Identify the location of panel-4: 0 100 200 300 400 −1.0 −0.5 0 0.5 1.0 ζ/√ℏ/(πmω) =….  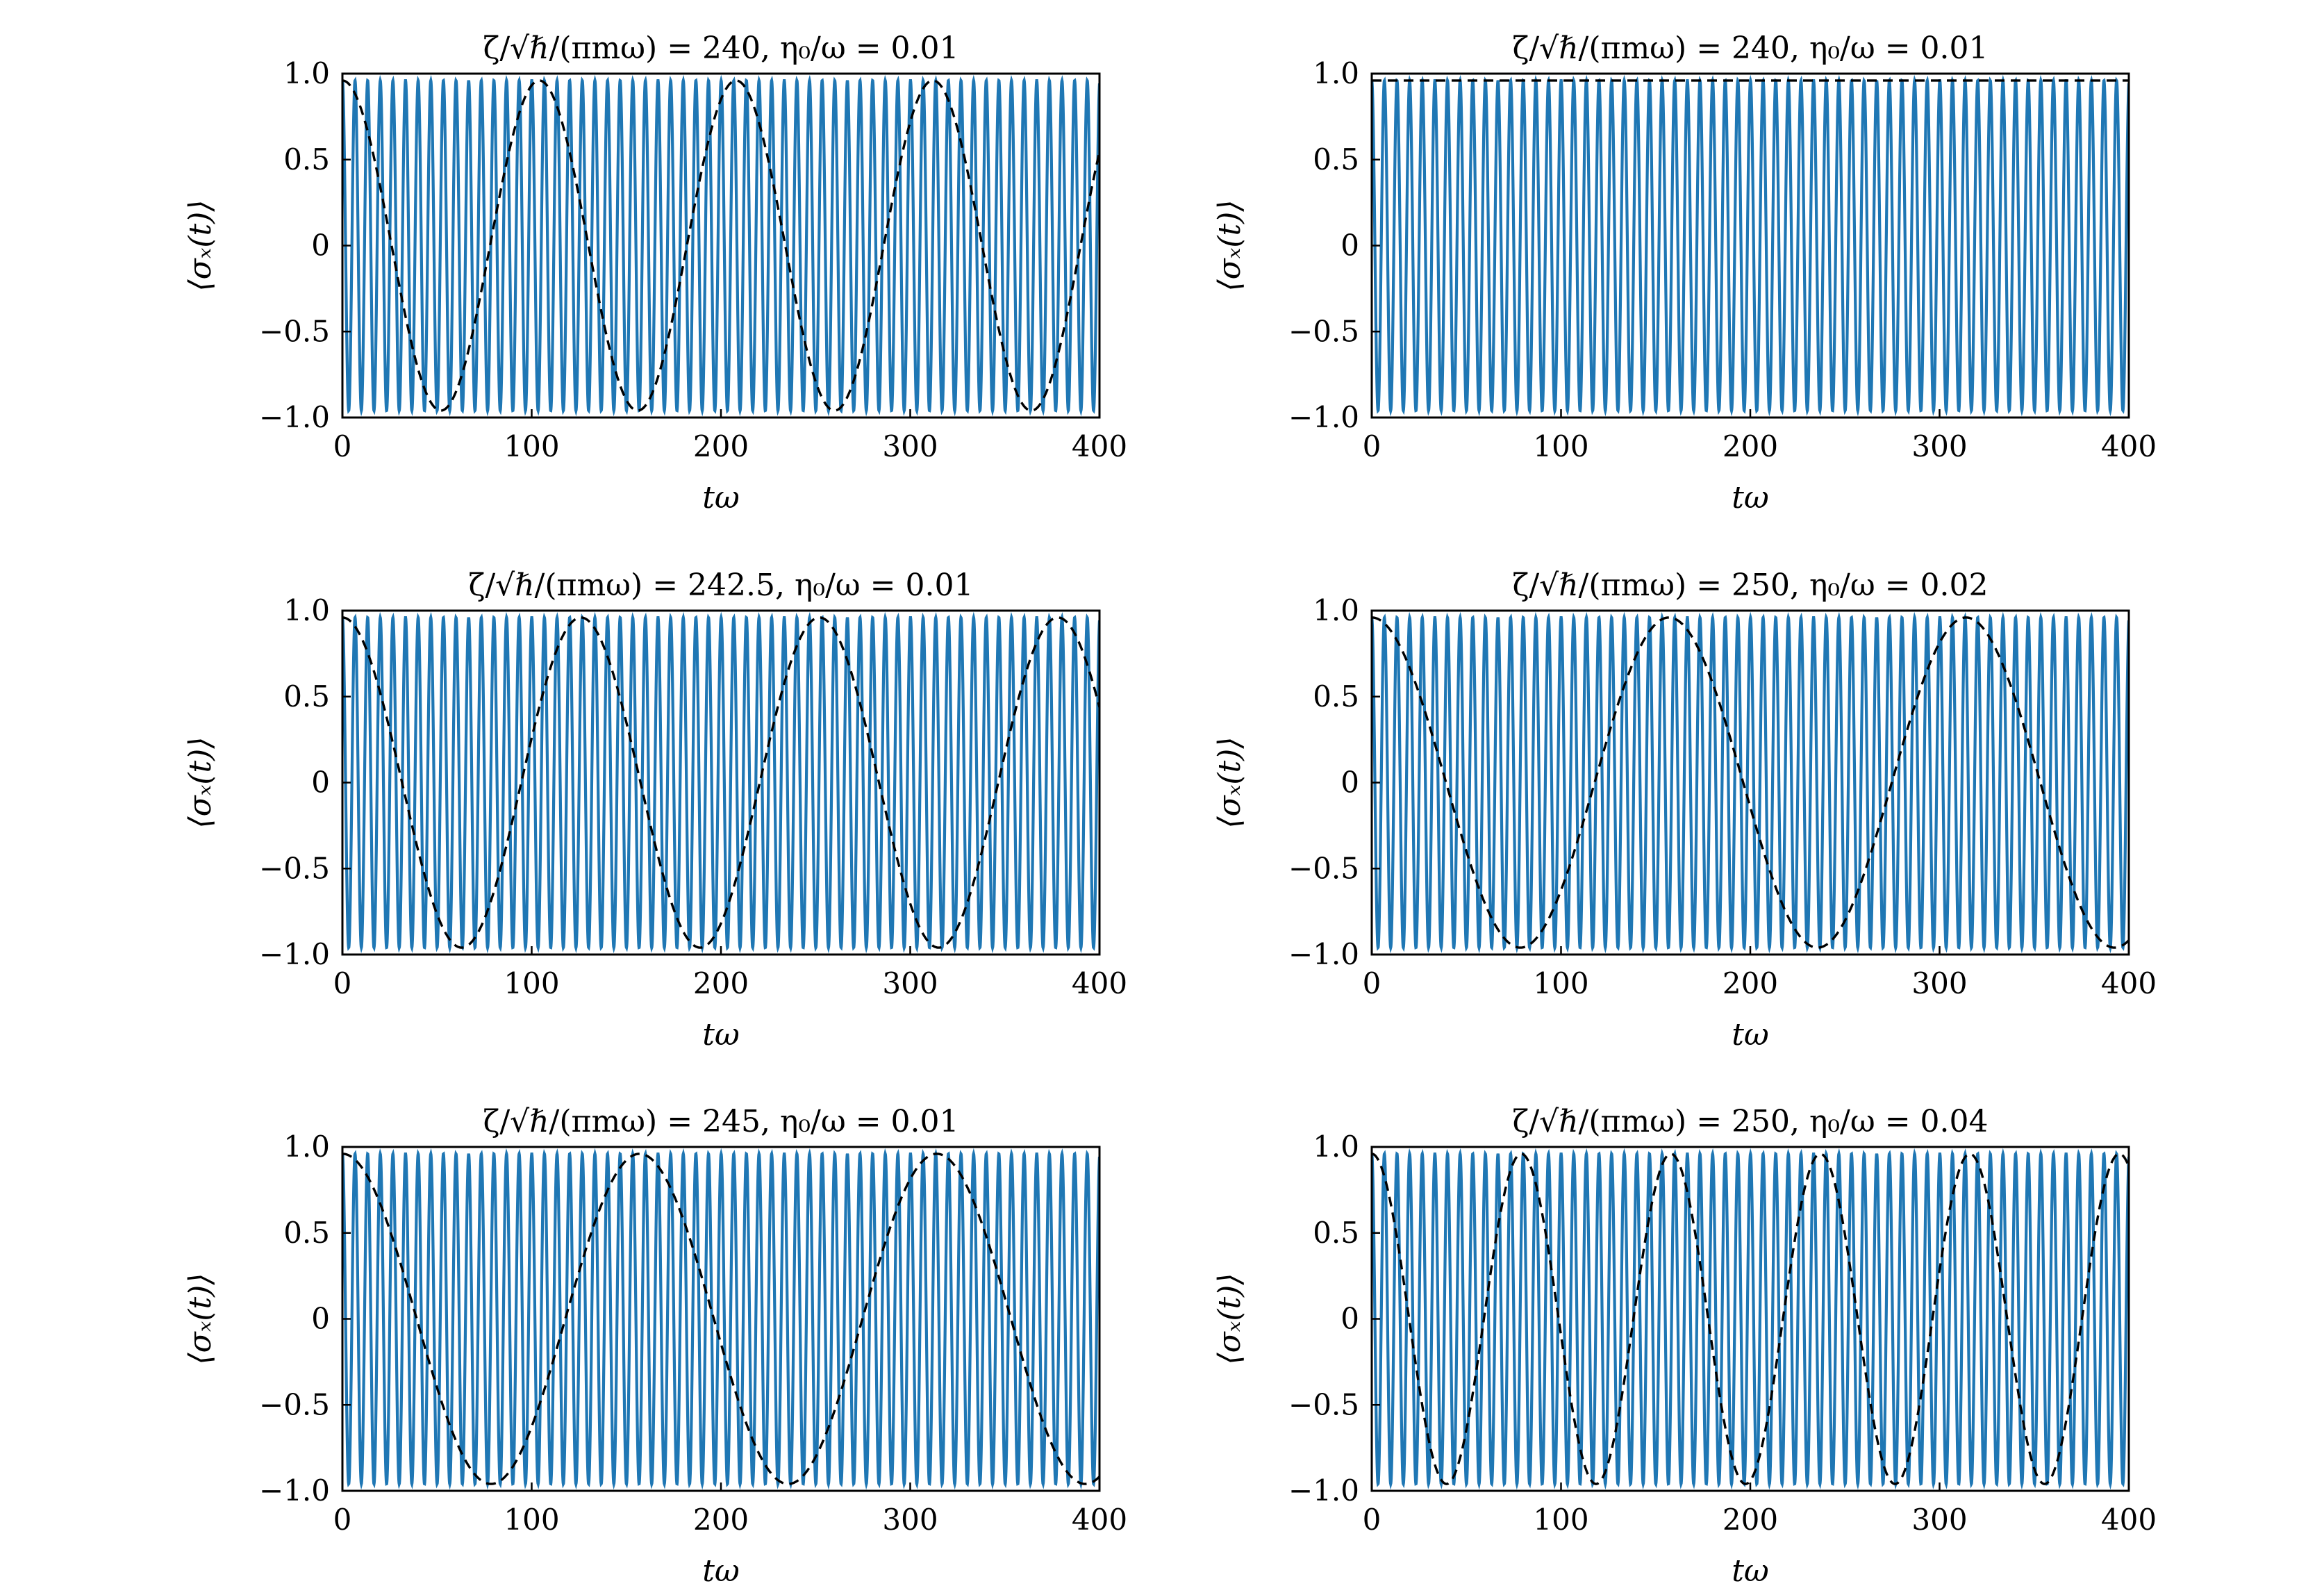
(1684, 810).